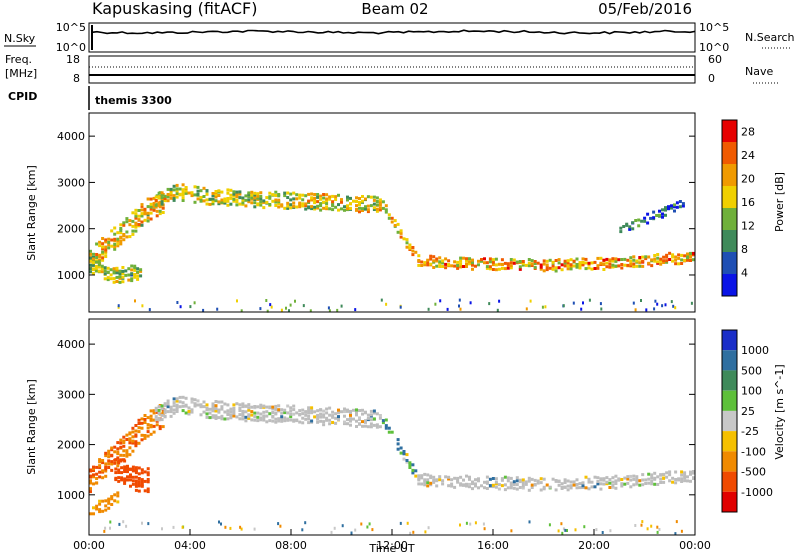 This screenshot has width=800, height=558. Describe the element at coordinates (71, 394) in the screenshot. I see `y-tick-label: 3000` at that location.